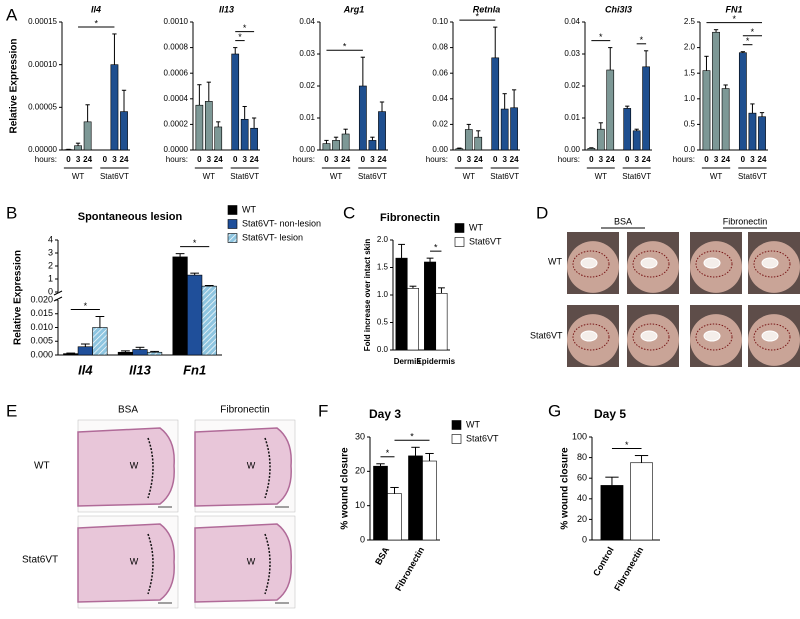 The width and height of the screenshot is (800, 619). What do you see at coordinates (176, 124) in the screenshot?
I see `y-tick-label: 0.0002` at bounding box center [176, 124].